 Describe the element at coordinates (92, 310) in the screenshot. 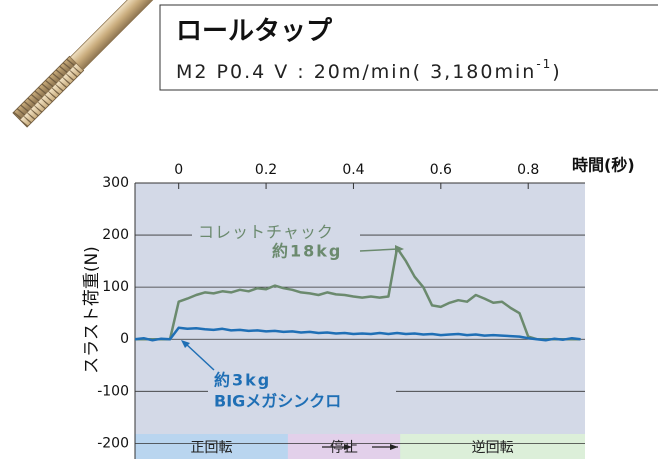

I see `y-axis-label: スラスト荷重(N)` at that location.